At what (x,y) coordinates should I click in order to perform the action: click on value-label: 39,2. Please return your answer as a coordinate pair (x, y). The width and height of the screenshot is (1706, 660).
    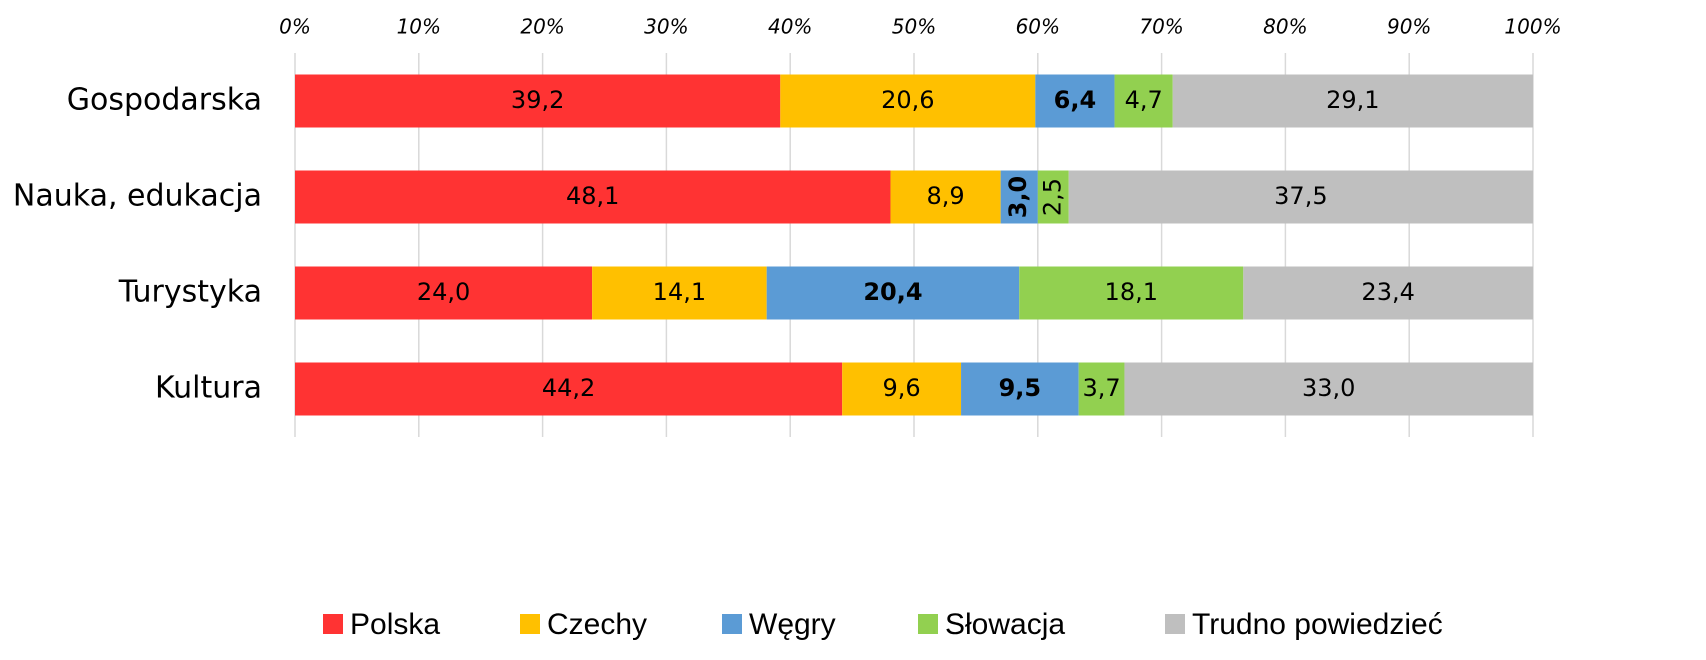
    Looking at the image, I should click on (537, 100).